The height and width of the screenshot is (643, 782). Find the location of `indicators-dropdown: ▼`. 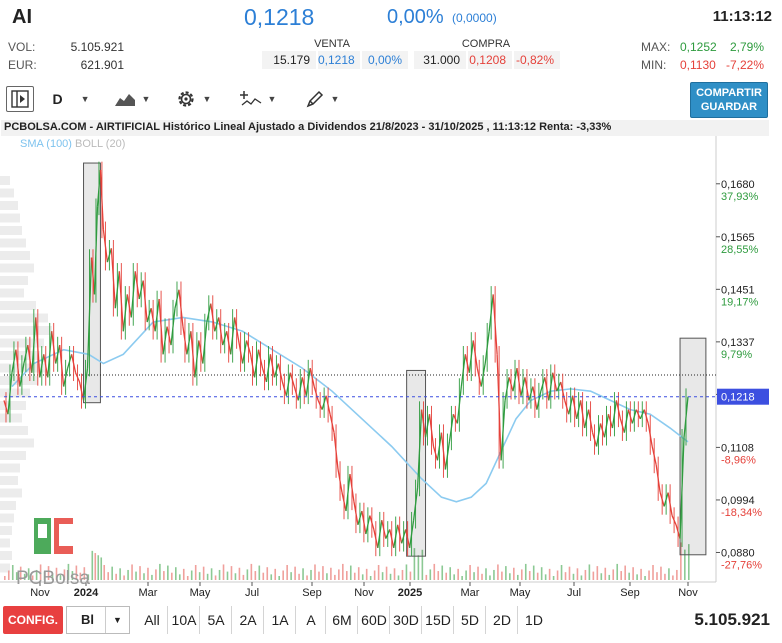

indicators-dropdown: ▼ is located at coordinates (258, 99).